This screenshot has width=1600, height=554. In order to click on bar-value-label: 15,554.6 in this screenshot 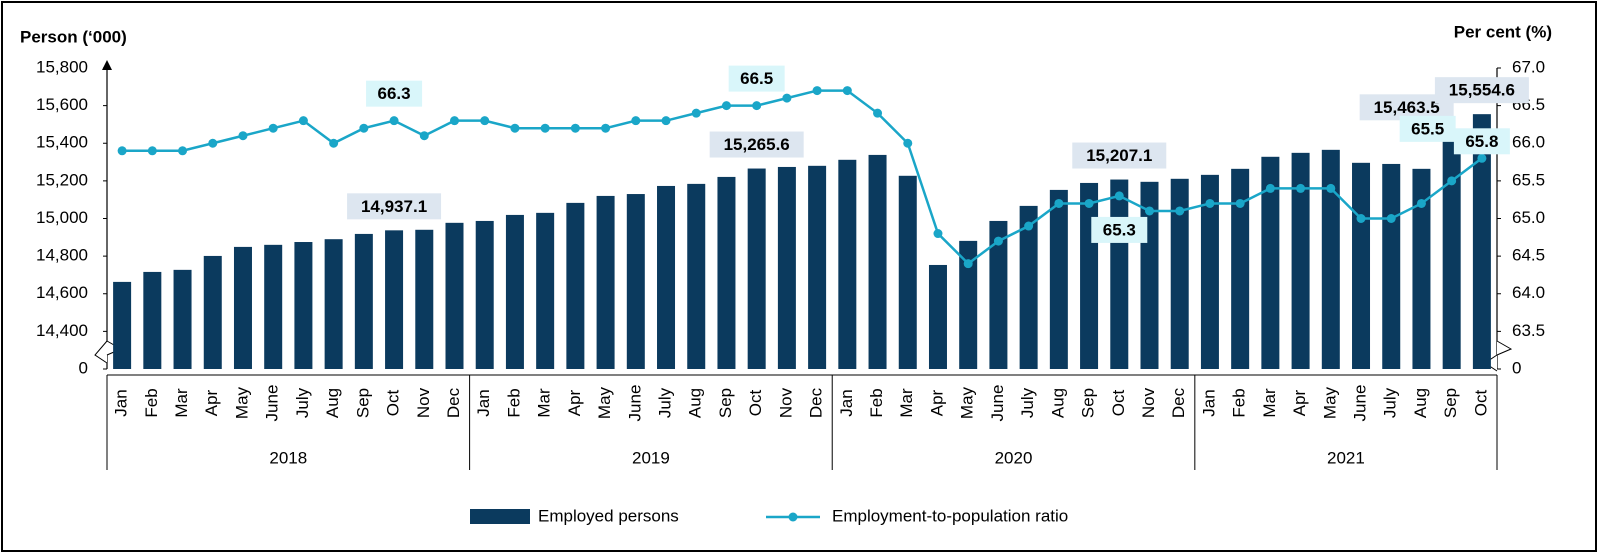, I will do `click(1482, 90)`.